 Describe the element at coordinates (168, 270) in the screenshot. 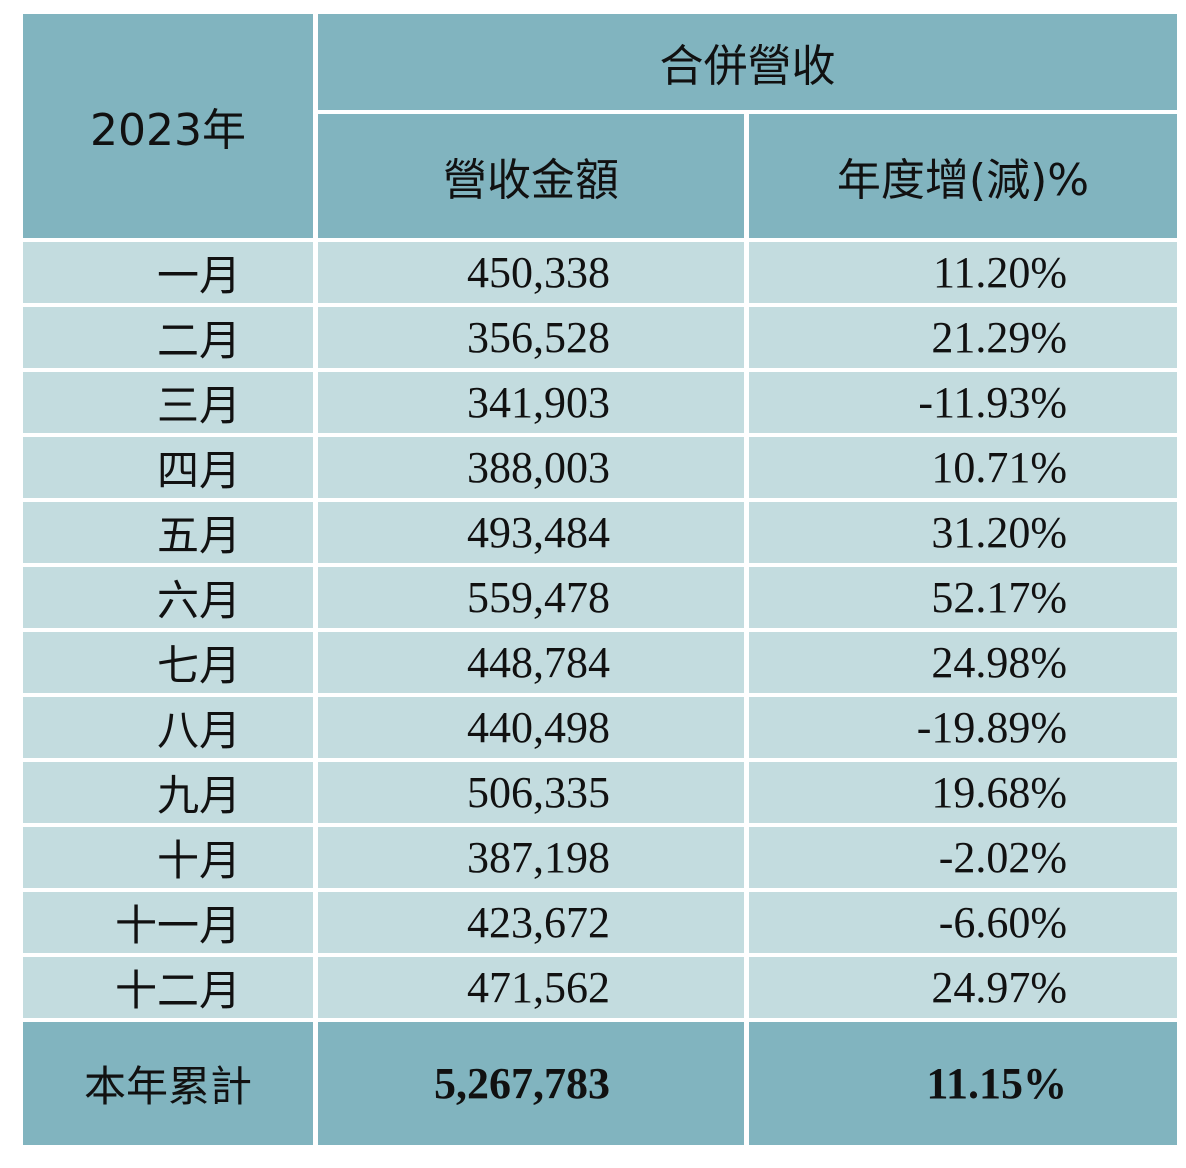

I see `month-cell: 一月` at that location.